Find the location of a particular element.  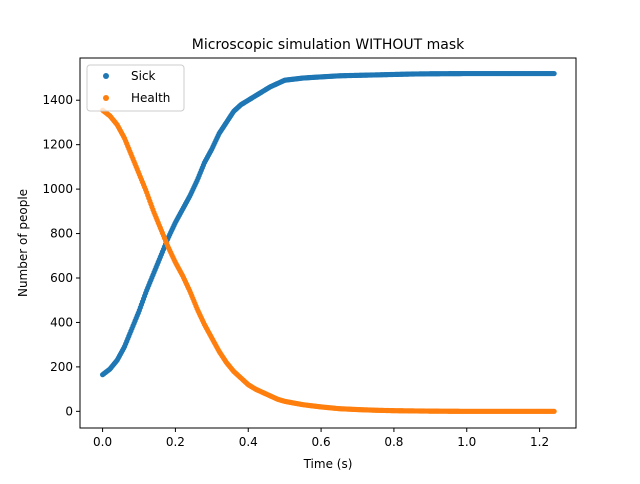

legend-label-health: Health is located at coordinates (150, 98).